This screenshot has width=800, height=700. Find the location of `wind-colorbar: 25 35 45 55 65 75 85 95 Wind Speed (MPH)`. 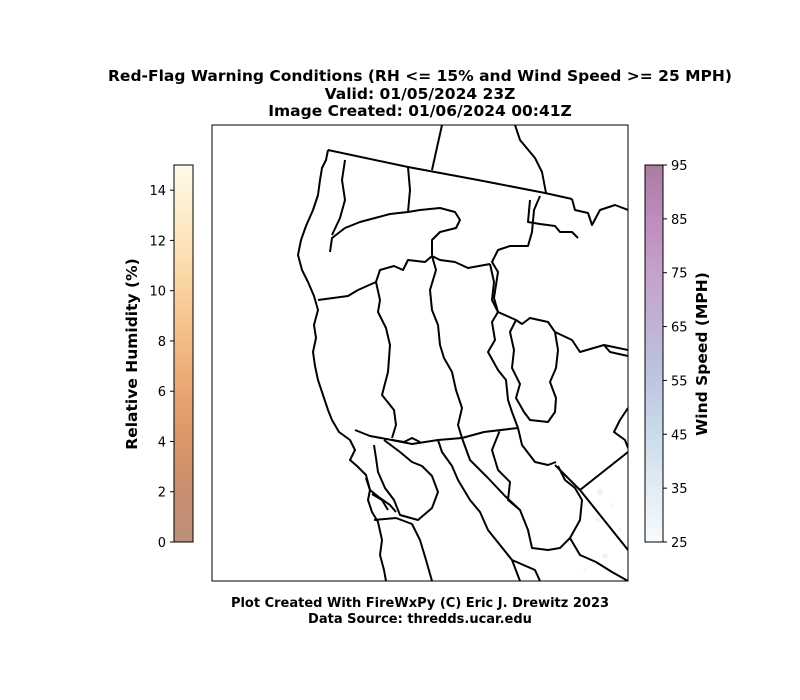

wind-colorbar: 25 35 45 55 65 75 85 95 Wind Speed (MPH) is located at coordinates (677, 355).